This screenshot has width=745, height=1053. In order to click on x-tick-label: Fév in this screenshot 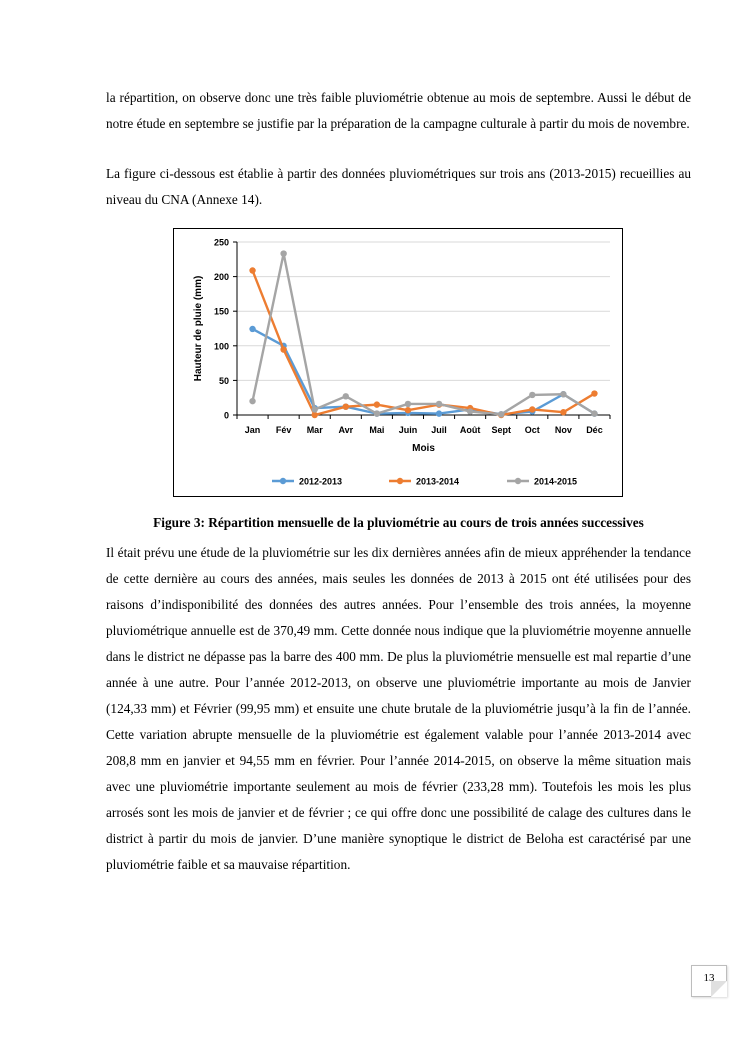, I will do `click(284, 430)`.